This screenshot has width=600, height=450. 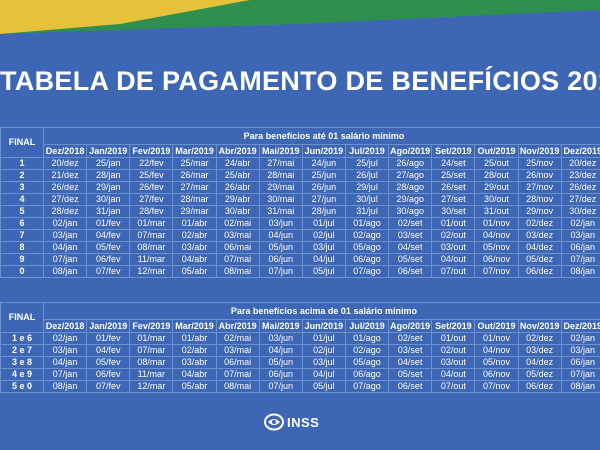 I want to click on payment-date-cell: 04/nov, so click(x=496, y=350).